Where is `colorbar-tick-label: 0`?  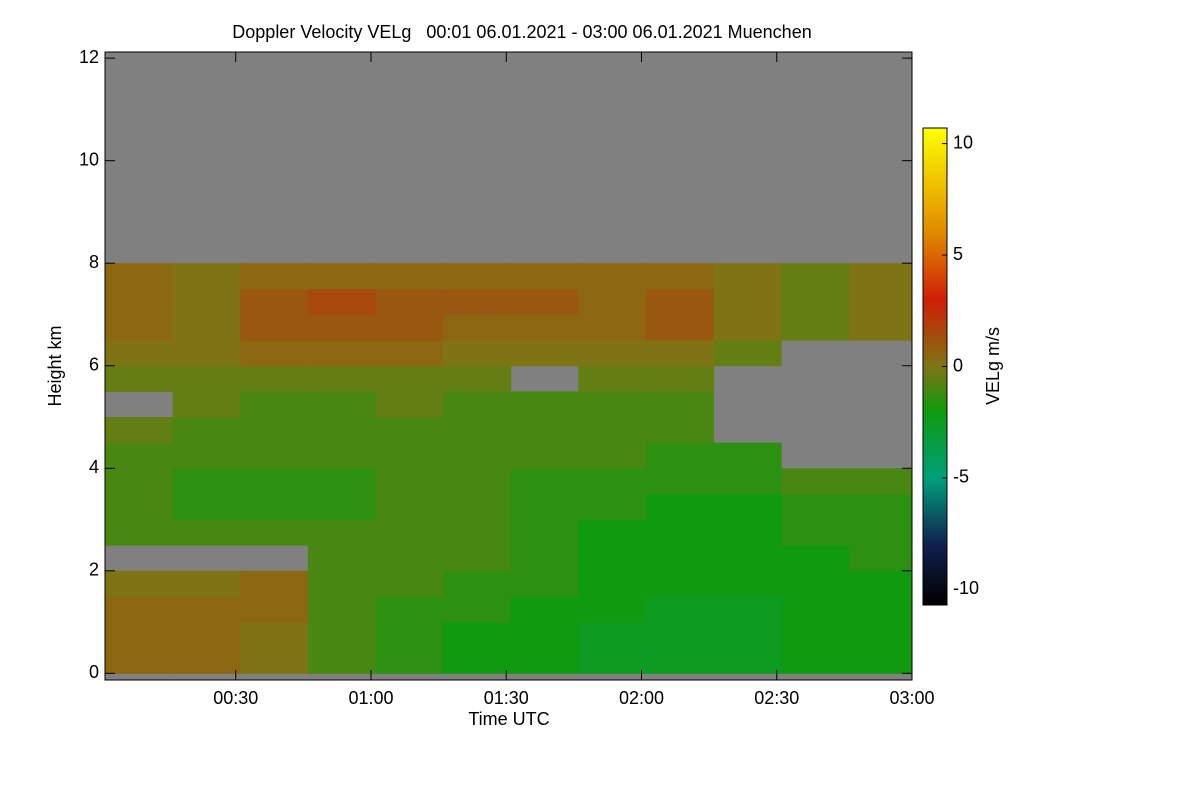 colorbar-tick-label: 0 is located at coordinates (958, 365).